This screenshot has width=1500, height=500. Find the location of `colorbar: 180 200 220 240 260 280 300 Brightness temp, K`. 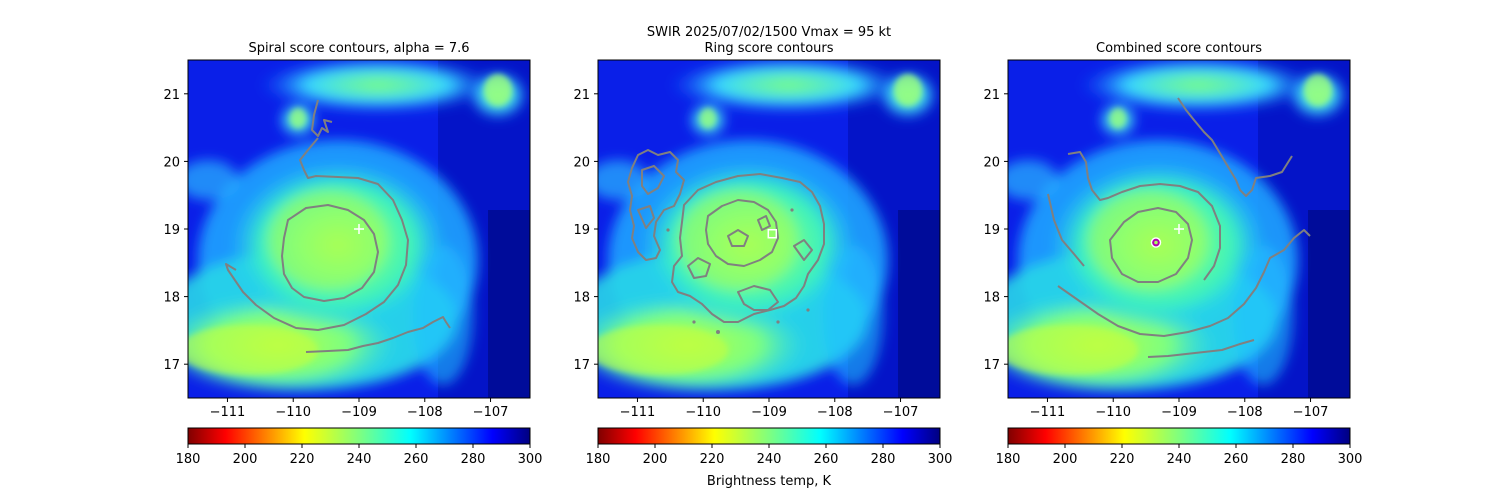

colorbar: 180 200 220 240 260 280 300 Brightness temp, K is located at coordinates (769, 458).